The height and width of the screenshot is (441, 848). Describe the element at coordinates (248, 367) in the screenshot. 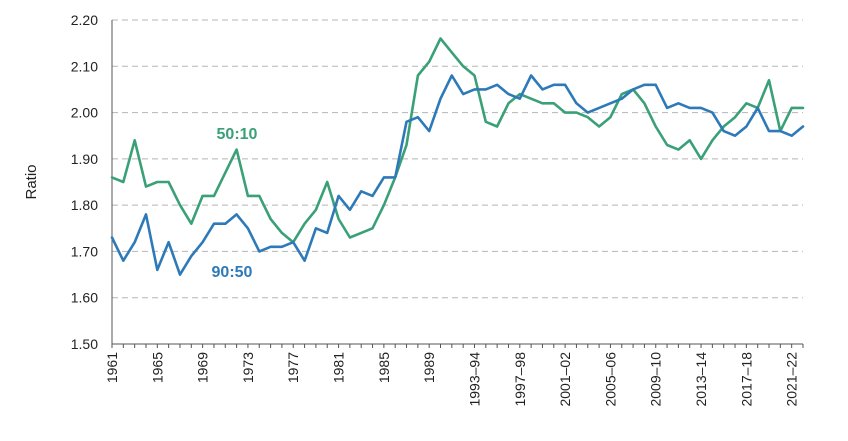

I see `x-tick-label: 1973` at that location.